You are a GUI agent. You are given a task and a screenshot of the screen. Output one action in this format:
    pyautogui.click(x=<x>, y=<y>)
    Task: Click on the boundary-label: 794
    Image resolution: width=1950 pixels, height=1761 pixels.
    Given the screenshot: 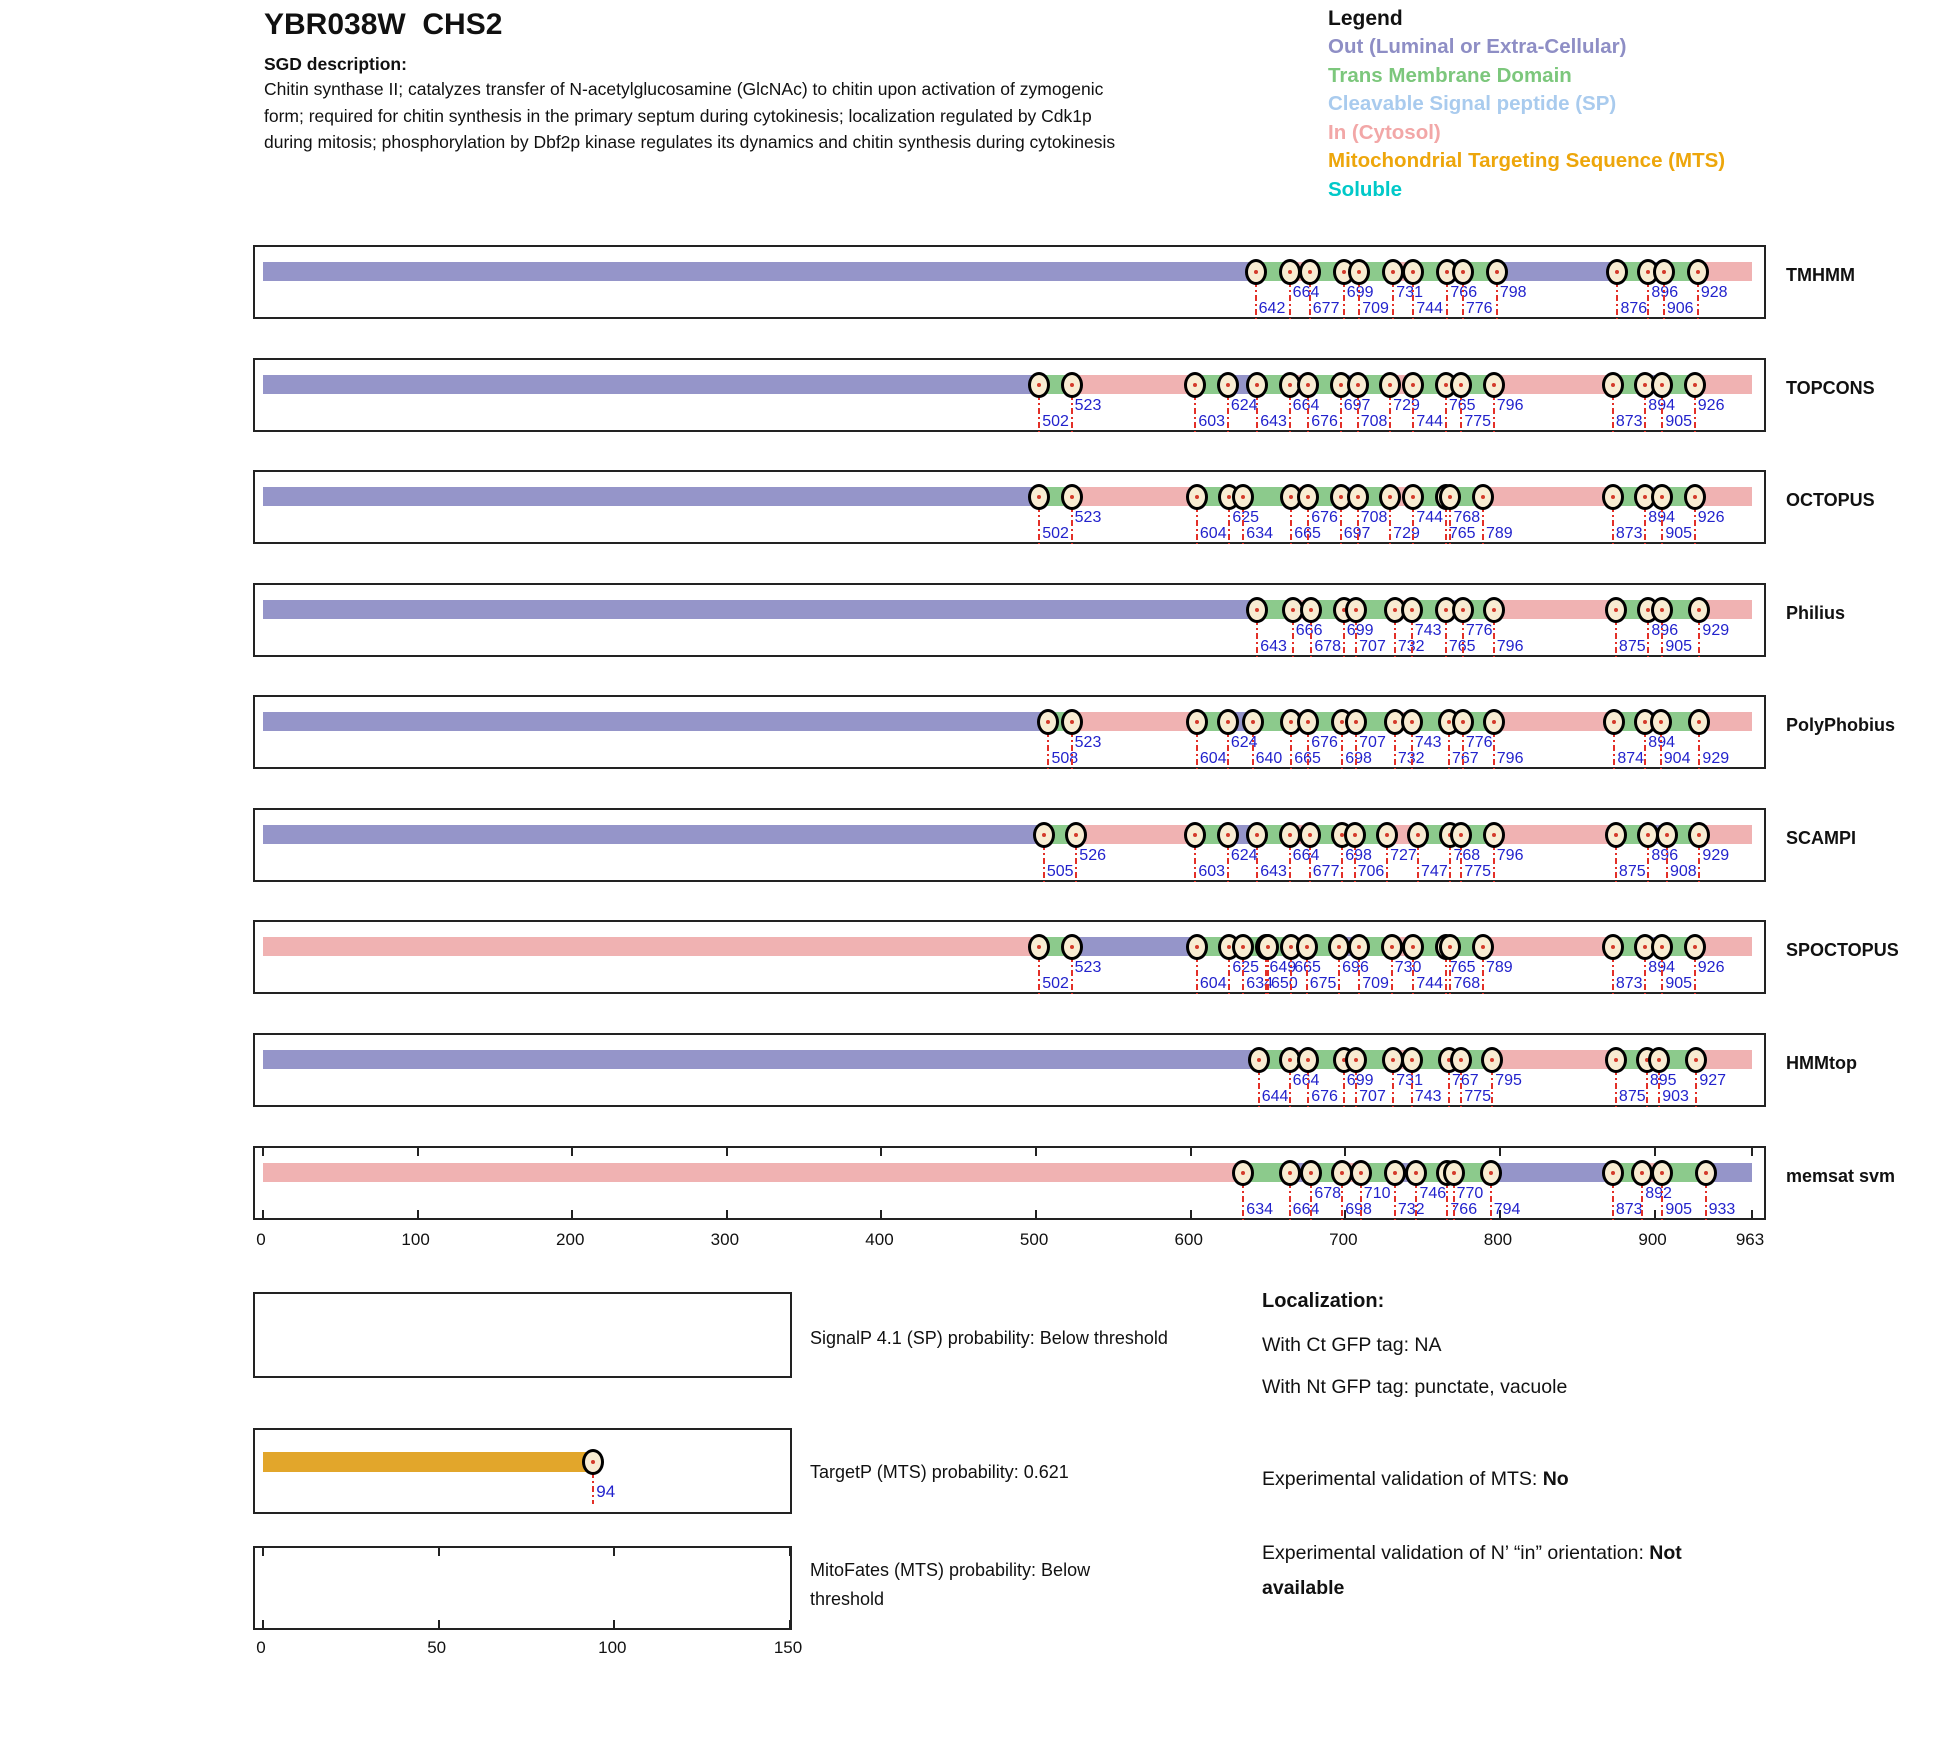 What is the action you would take?
    pyautogui.click(x=1507, y=1209)
    